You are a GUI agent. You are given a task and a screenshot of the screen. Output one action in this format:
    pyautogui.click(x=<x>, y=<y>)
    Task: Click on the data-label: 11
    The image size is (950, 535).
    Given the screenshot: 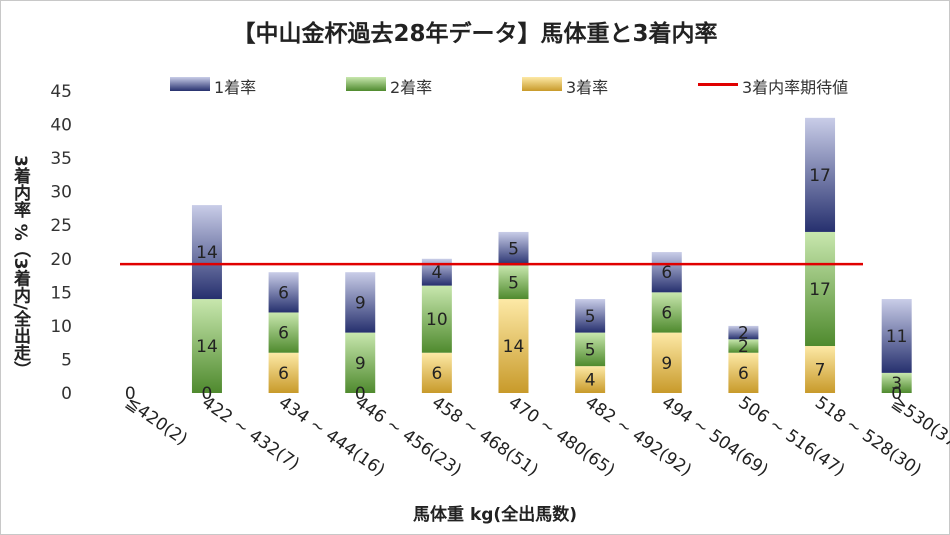 What is the action you would take?
    pyautogui.click(x=897, y=337)
    